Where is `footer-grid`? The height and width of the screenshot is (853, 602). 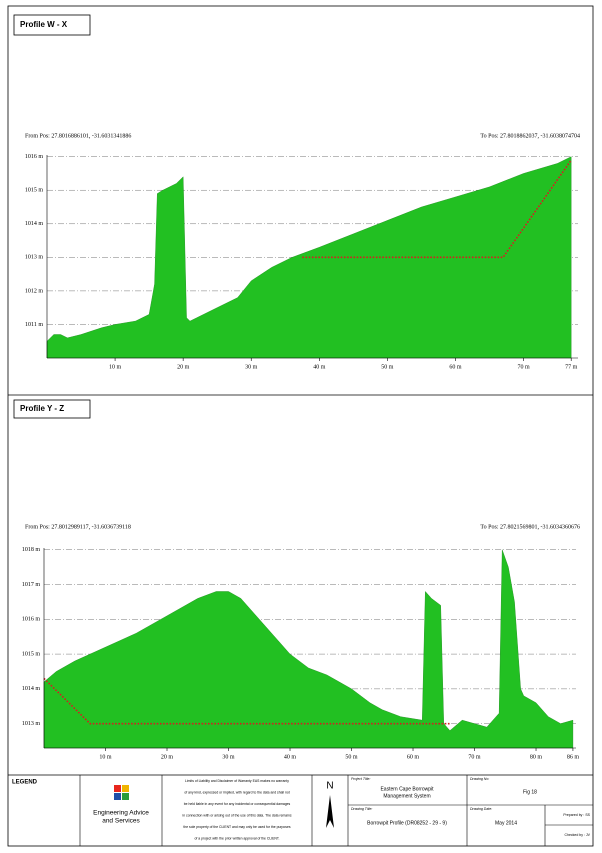 footer-grid is located at coordinates (336, 810).